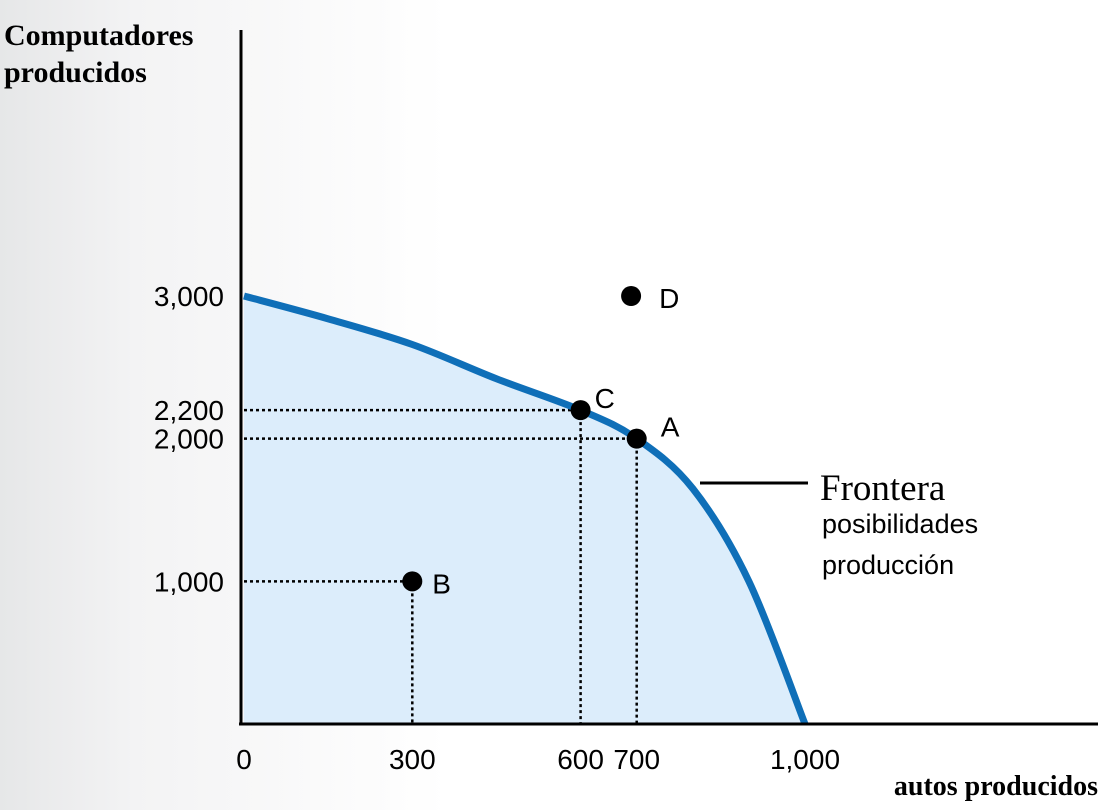 This screenshot has width=1118, height=810. I want to click on y-tick-label: 3,000, so click(189, 296).